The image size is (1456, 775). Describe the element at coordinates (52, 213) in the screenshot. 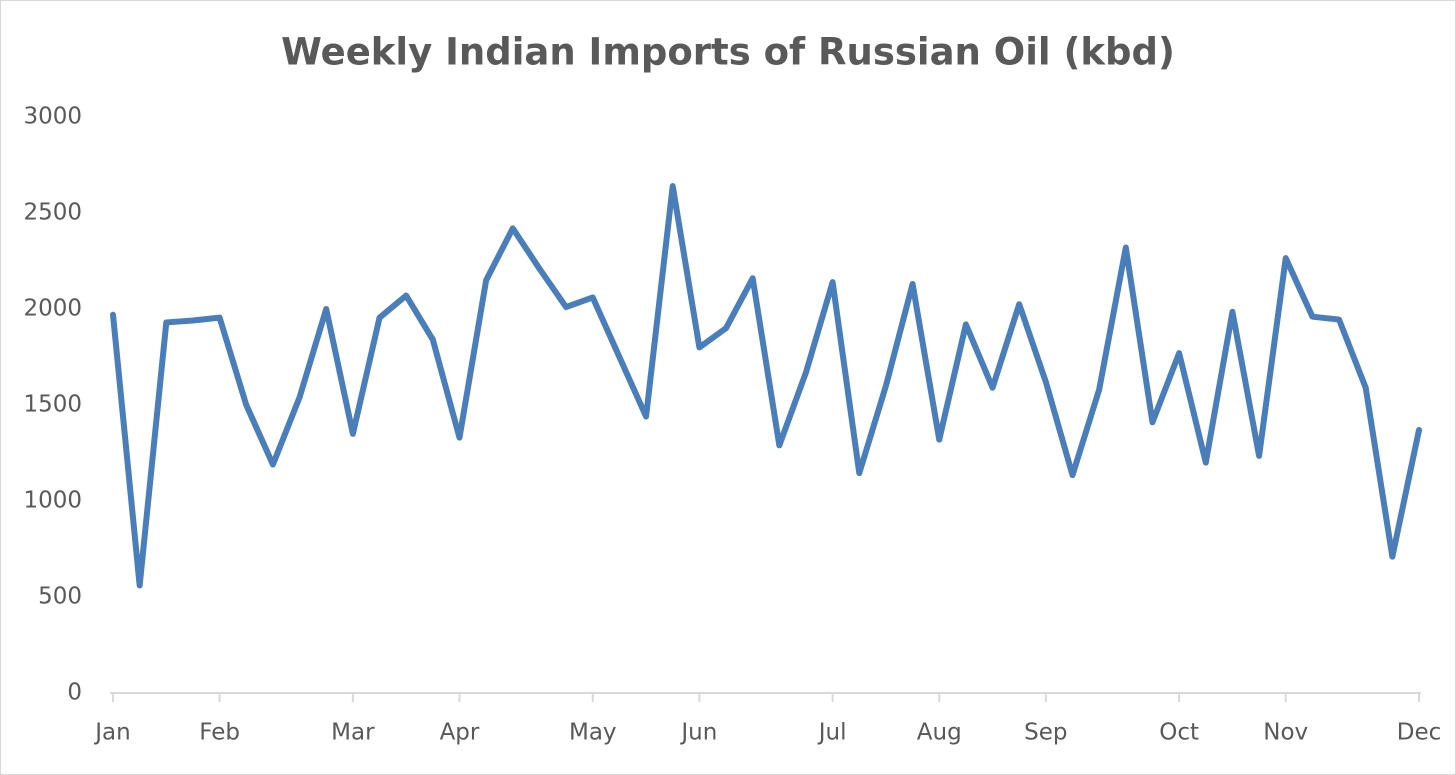

I see `y-tick-label: 2500` at that location.